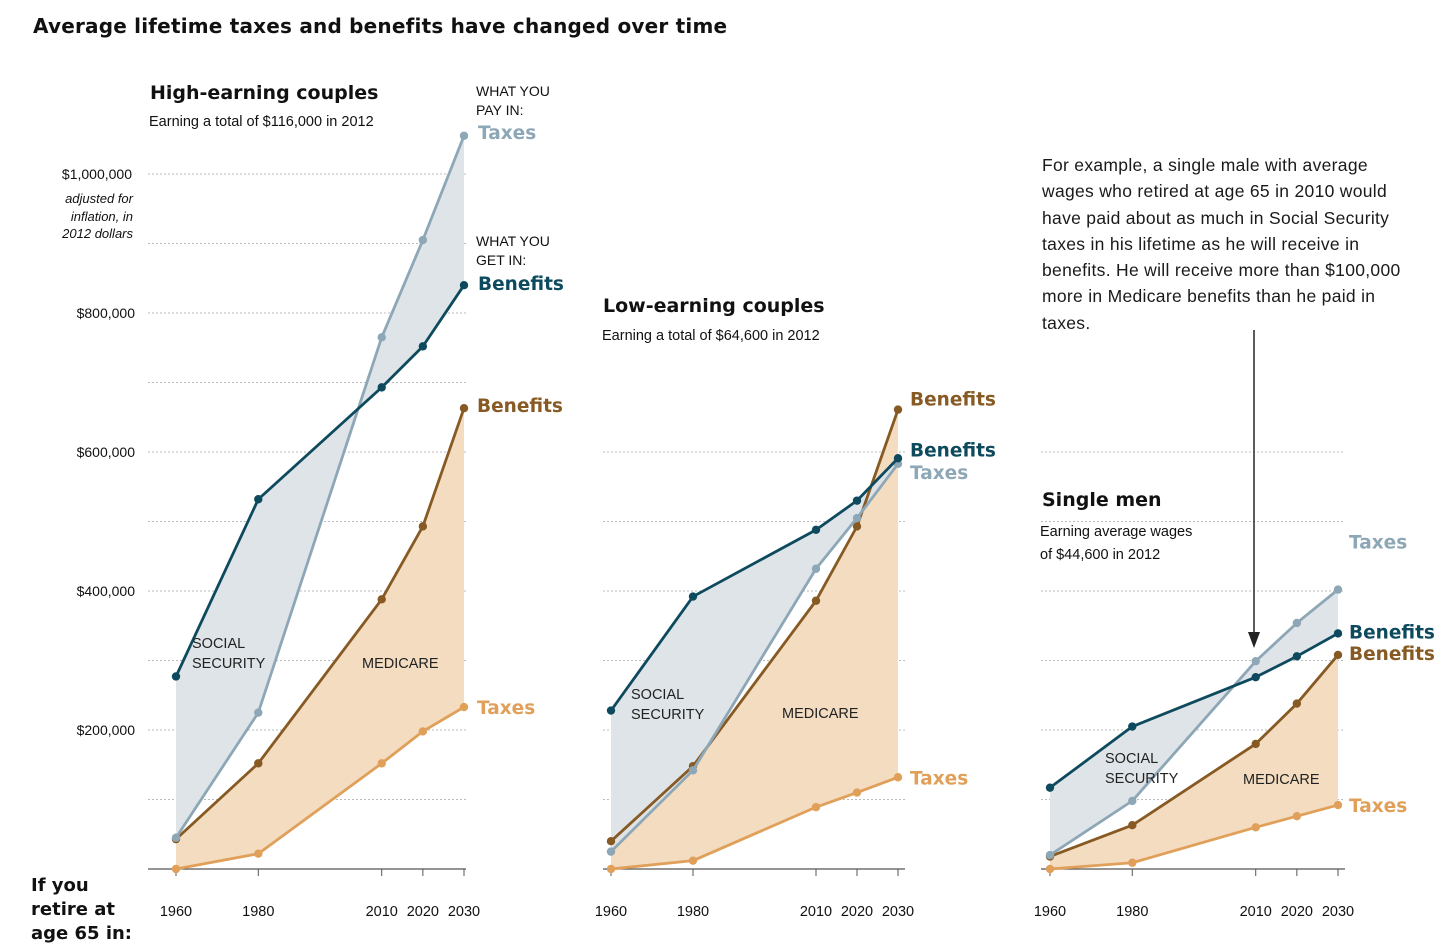 The width and height of the screenshot is (1448, 946). Describe the element at coordinates (97, 233) in the screenshot. I see `y-unit-note-line3: 2012 dollars` at that location.